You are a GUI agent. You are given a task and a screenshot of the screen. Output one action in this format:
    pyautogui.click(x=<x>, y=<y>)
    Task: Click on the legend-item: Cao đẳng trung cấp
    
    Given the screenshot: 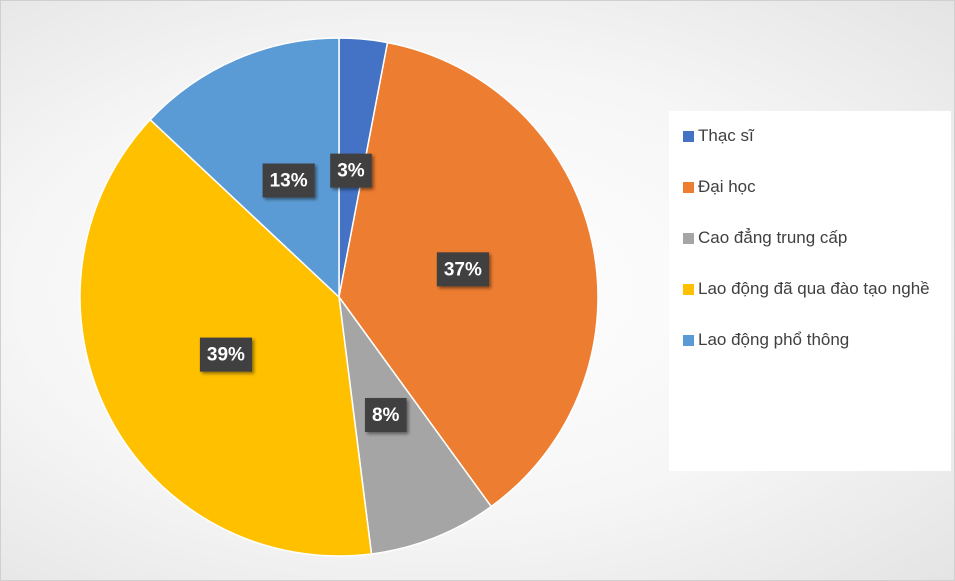 What is the action you would take?
    pyautogui.click(x=813, y=238)
    